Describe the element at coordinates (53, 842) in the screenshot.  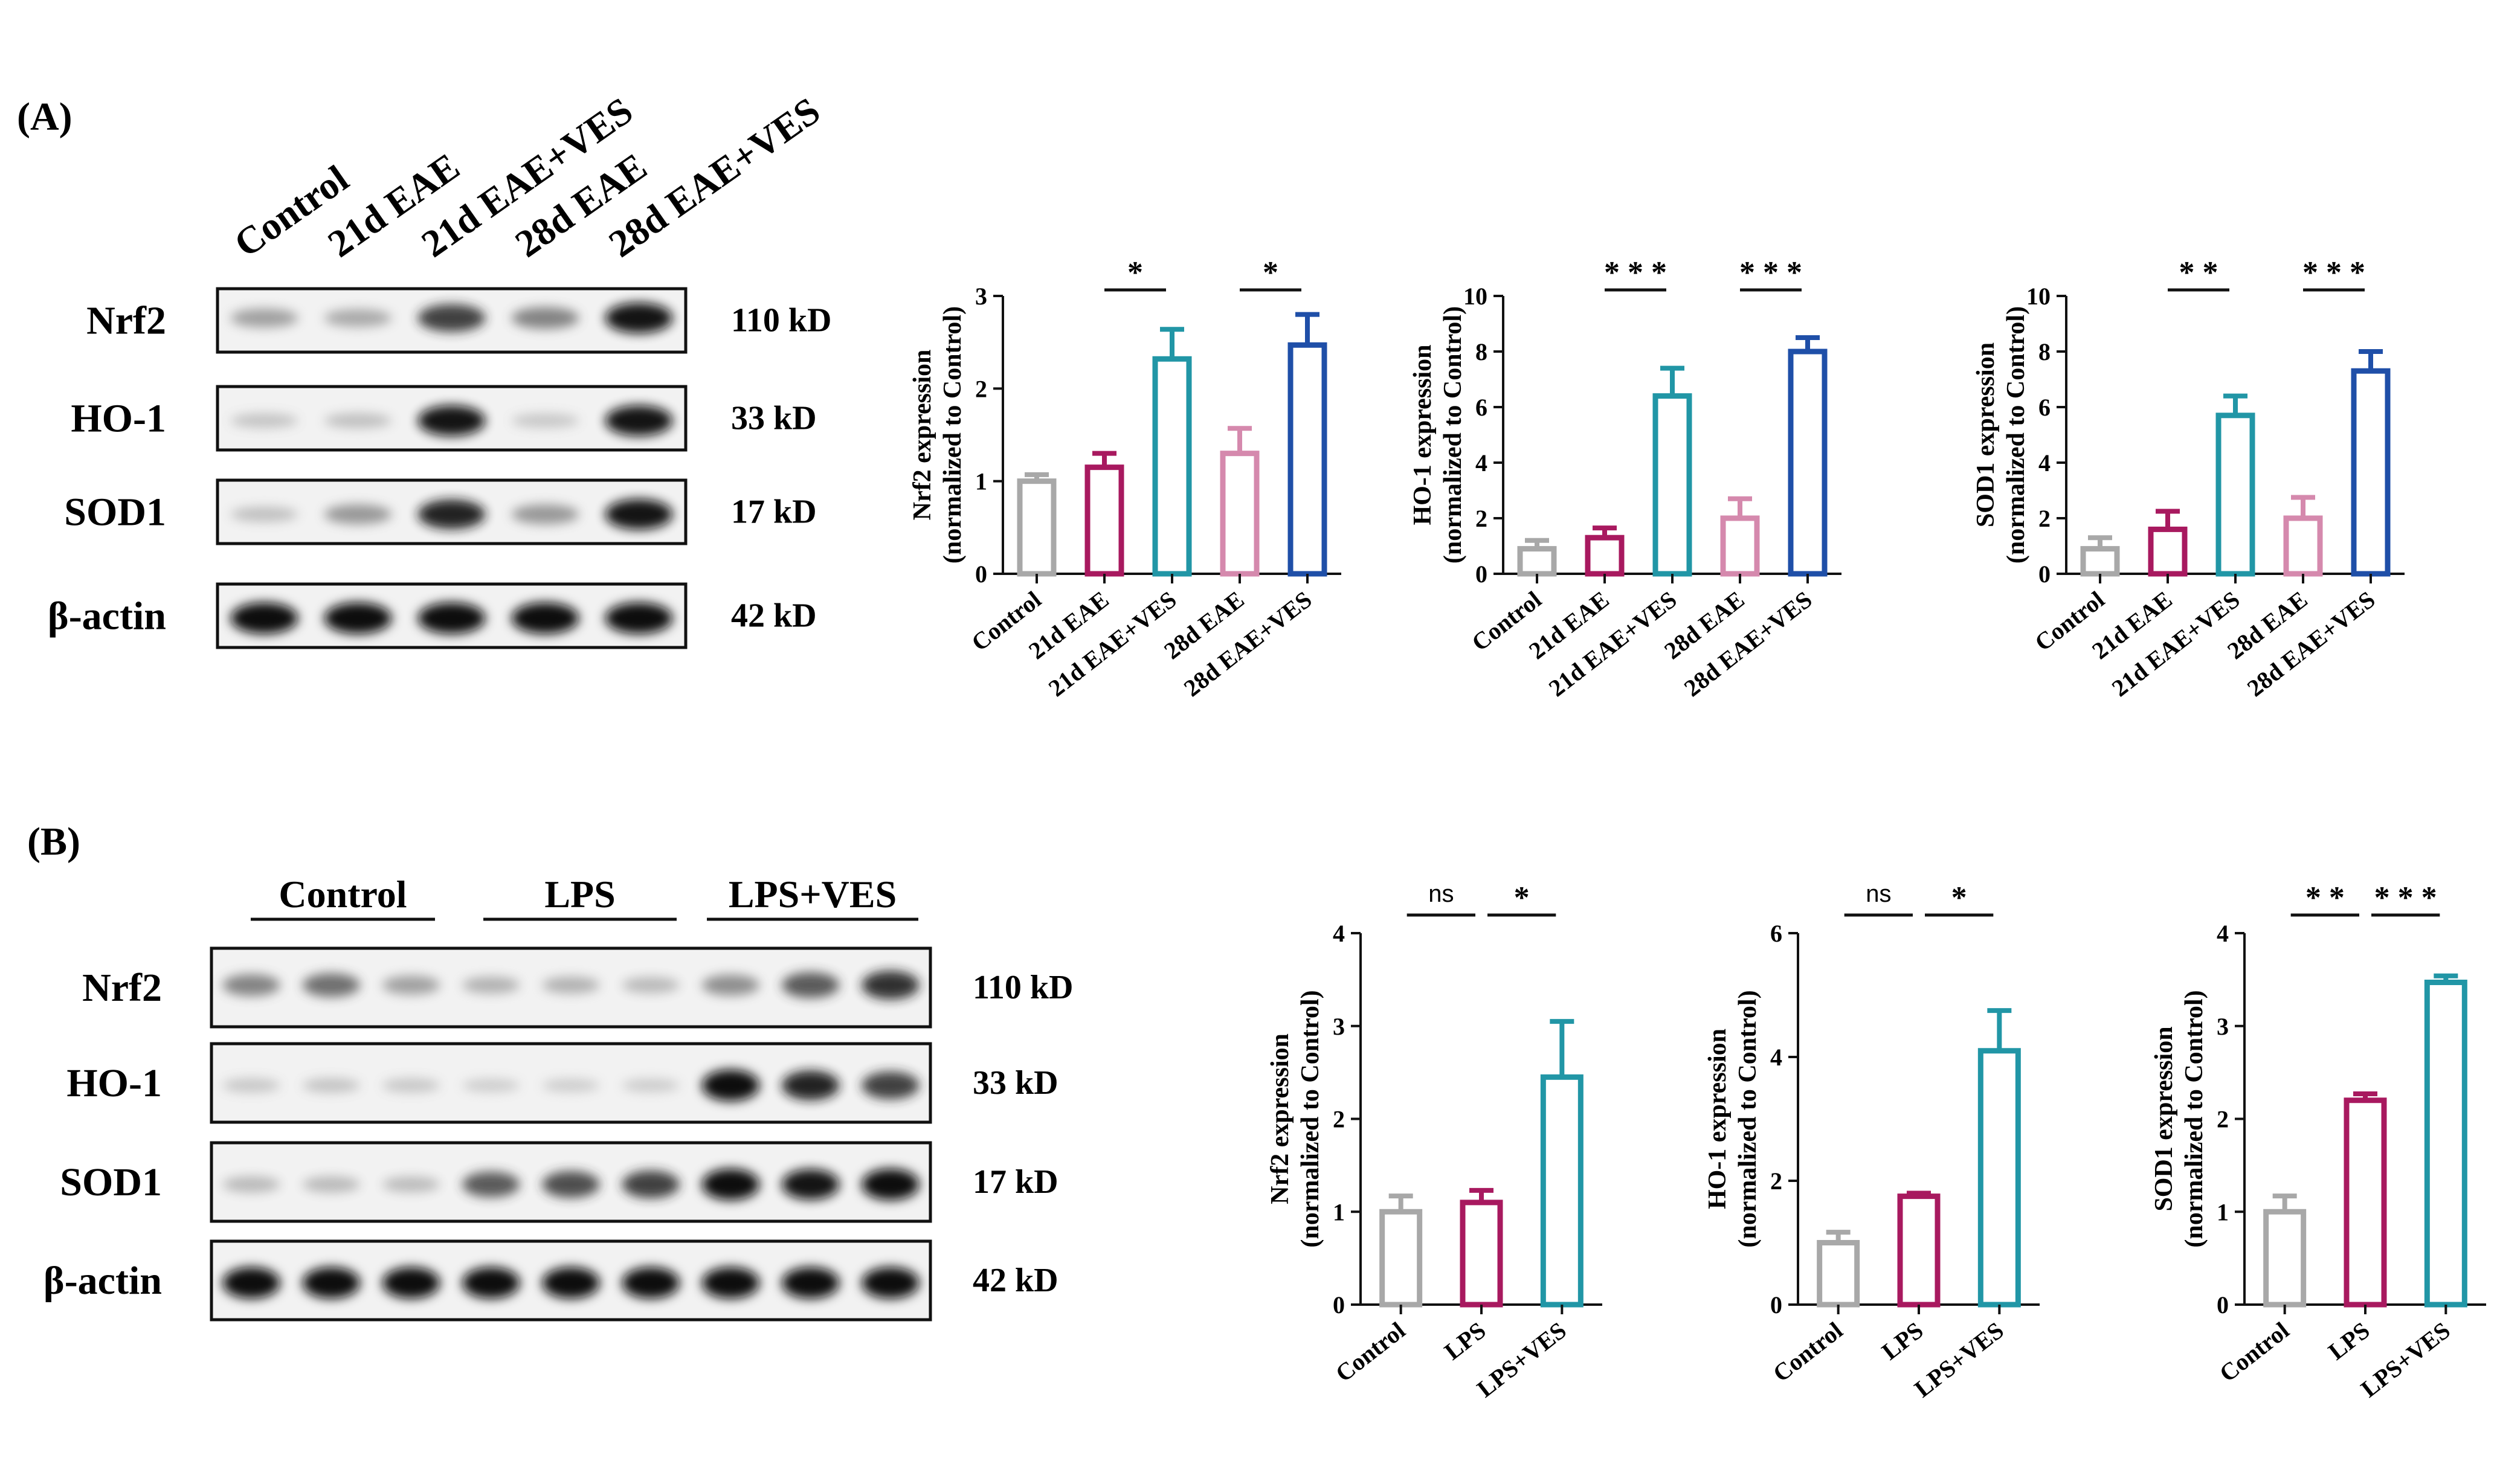
I see `panel-b-label: (B)` at that location.